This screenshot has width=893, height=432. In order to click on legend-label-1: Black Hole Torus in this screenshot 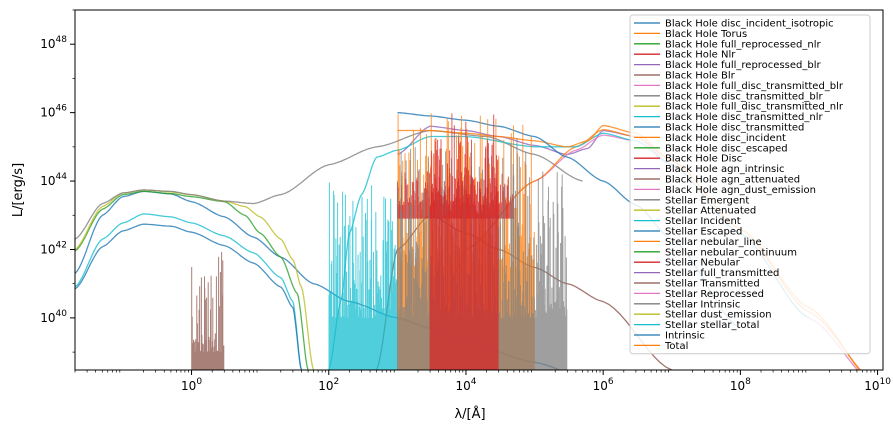, I will do `click(706, 34)`.